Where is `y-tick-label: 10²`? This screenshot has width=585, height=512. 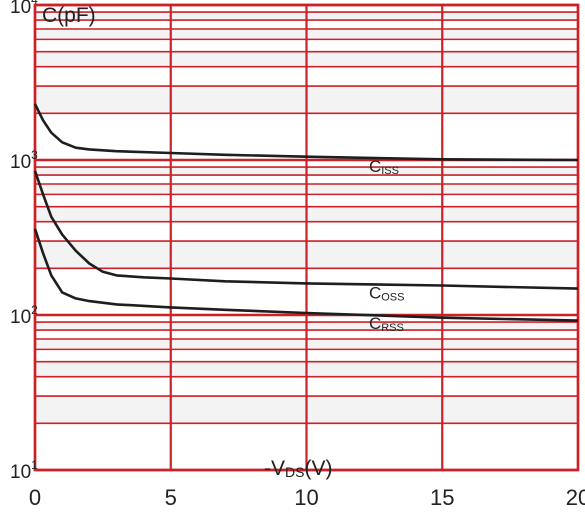 y-tick-label: 10² is located at coordinates (24, 315).